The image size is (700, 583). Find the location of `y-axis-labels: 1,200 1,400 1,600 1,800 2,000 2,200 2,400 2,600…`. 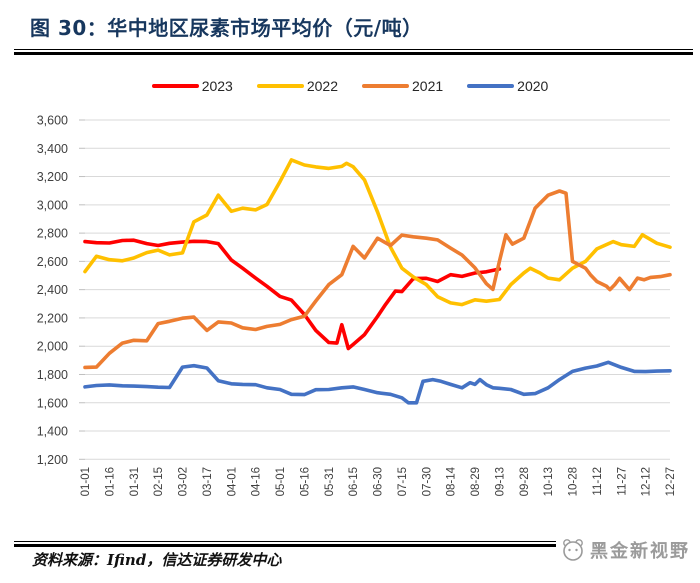

y-axis-labels: 1,200 1,400 1,600 1,800 2,000 2,200 2,400 2,600… is located at coordinates (52, 290).